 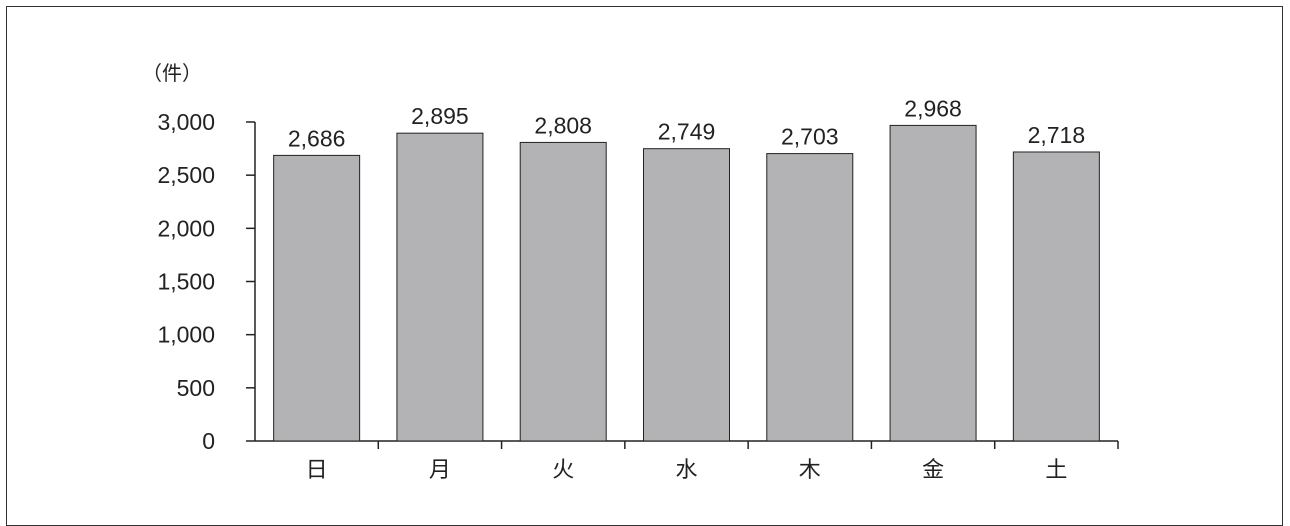 I want to click on data-label: 2,686, so click(x=317, y=138).